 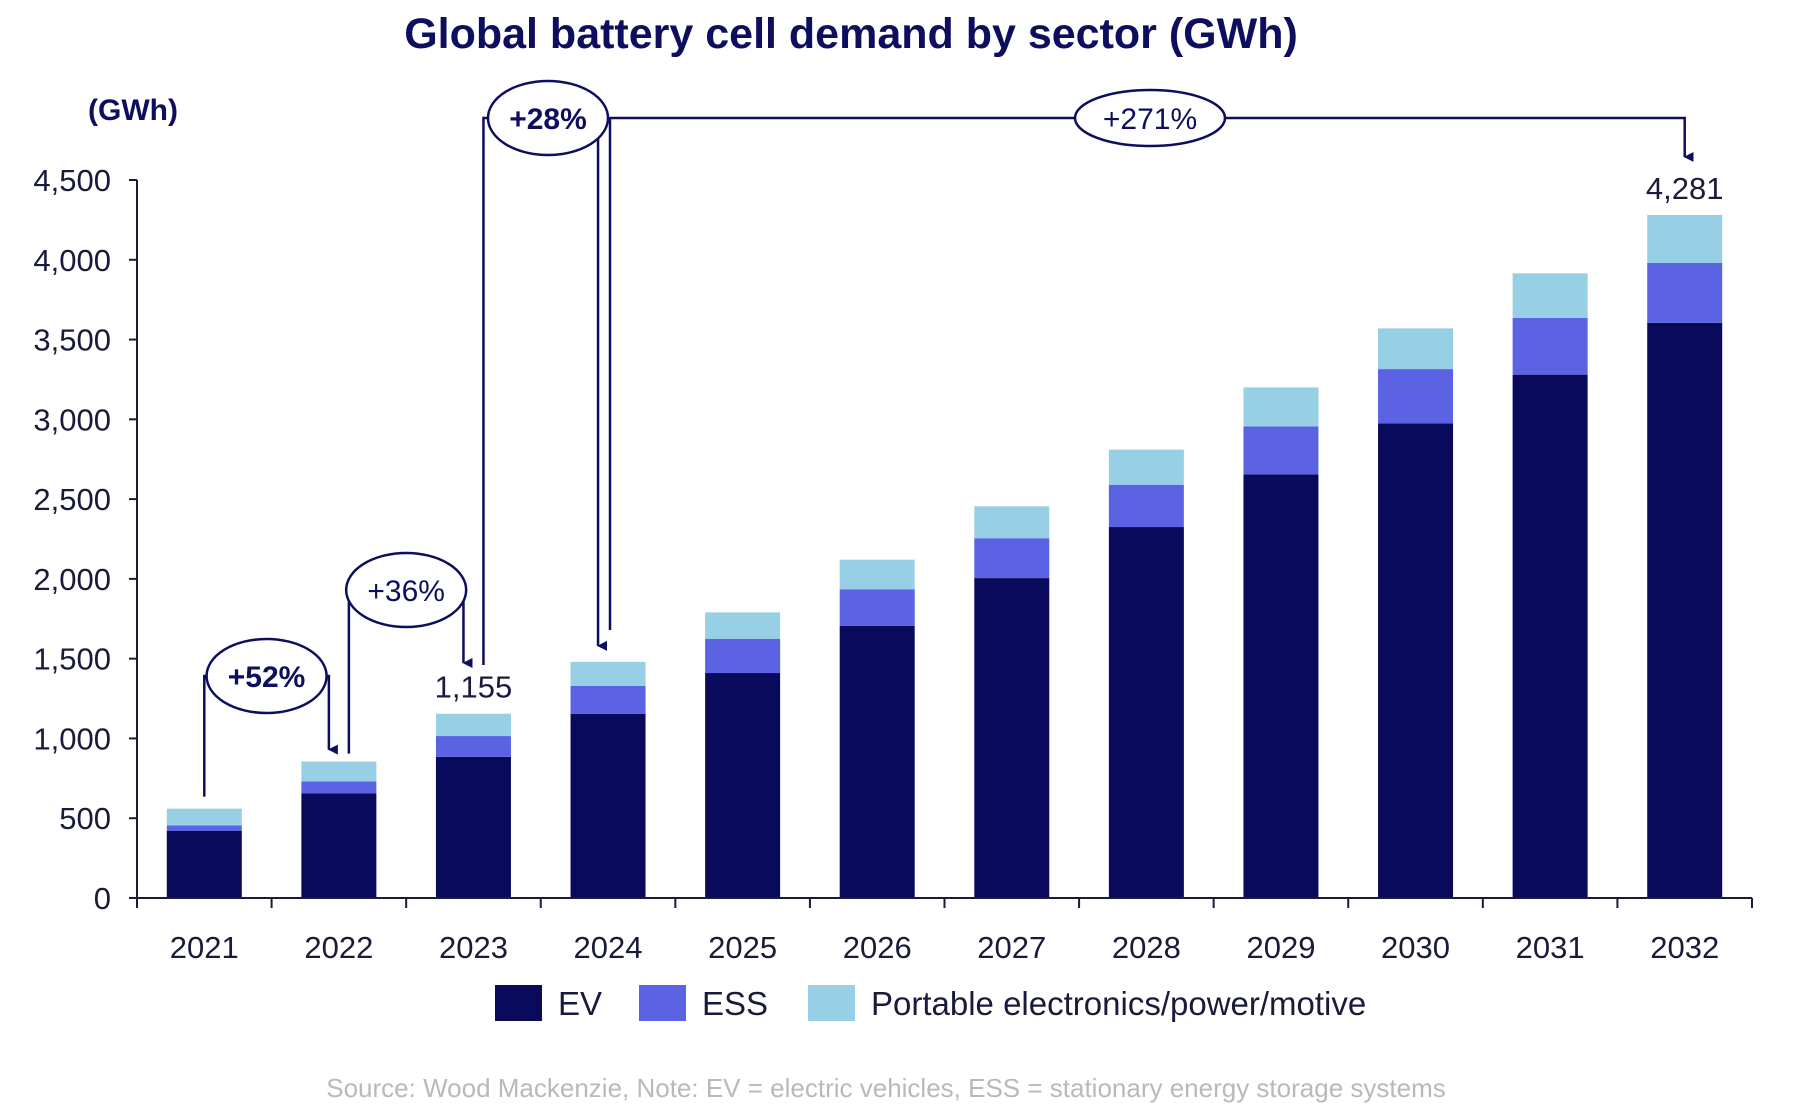 I want to click on bar-stack-2031, so click(x=1550, y=585).